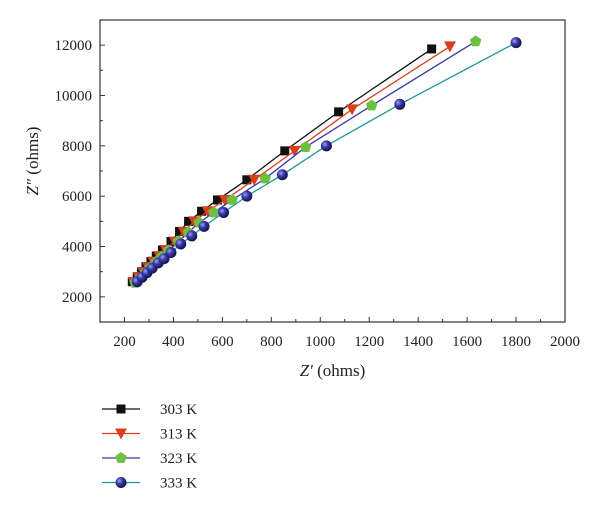  Describe the element at coordinates (467, 342) in the screenshot. I see `x-tick-label: 1600` at that location.